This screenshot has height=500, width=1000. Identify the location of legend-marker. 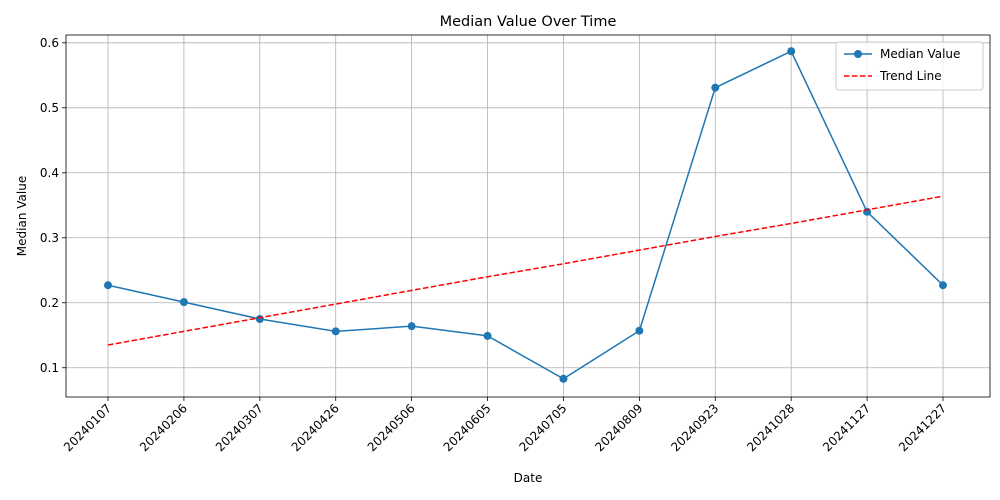
(858, 54).